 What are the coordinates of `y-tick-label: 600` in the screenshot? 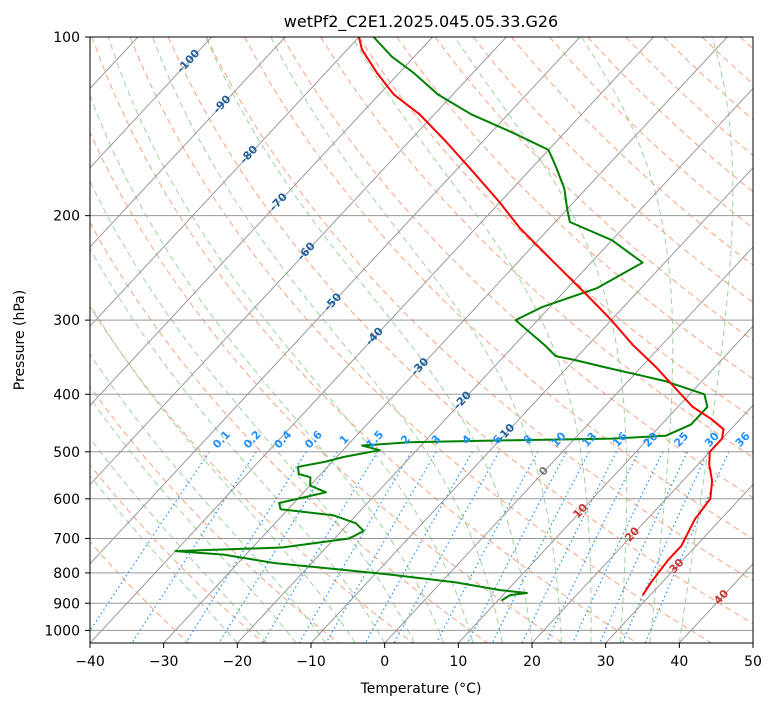 It's located at (66, 500).